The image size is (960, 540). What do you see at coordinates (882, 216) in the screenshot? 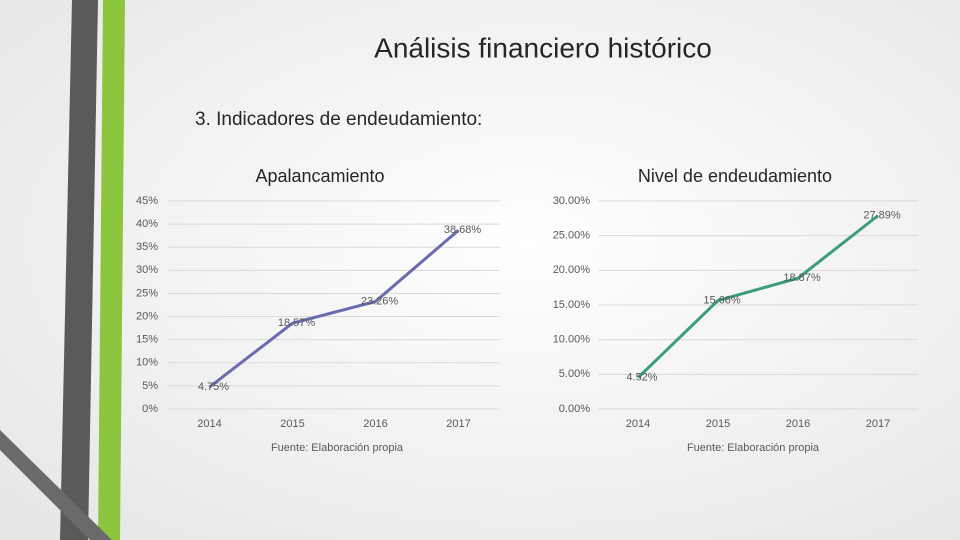
I see `data-label: 27.89%` at bounding box center [882, 216].